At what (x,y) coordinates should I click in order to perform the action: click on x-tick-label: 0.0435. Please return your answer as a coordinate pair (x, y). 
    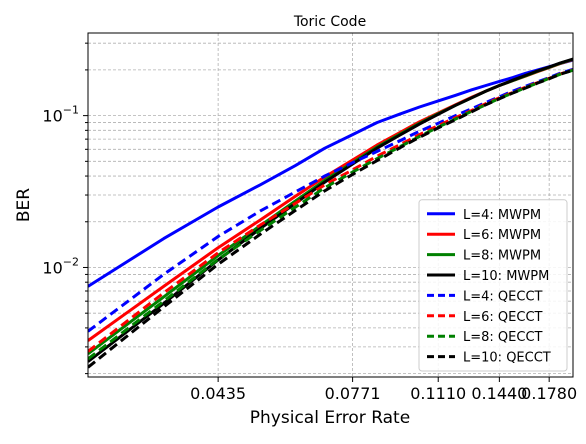
    Looking at the image, I should click on (218, 393).